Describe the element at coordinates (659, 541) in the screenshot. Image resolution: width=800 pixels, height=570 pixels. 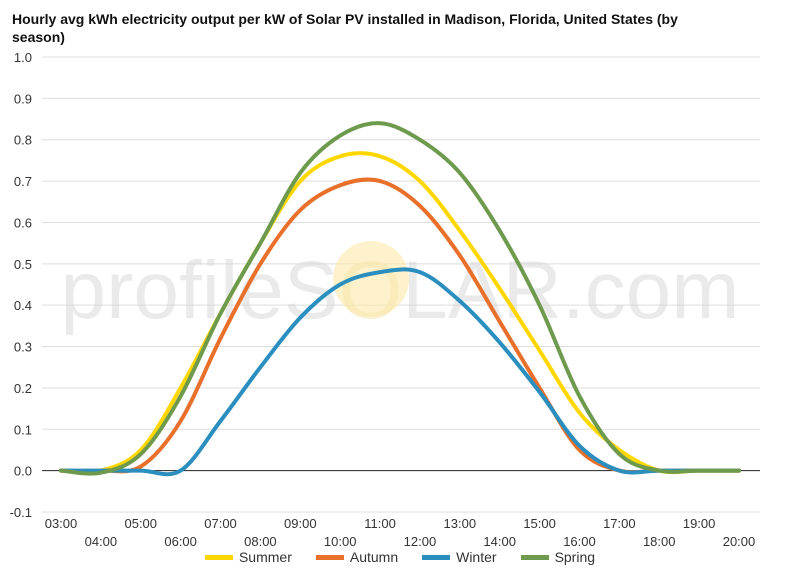
I see `x-tick-label: 18:00` at that location.